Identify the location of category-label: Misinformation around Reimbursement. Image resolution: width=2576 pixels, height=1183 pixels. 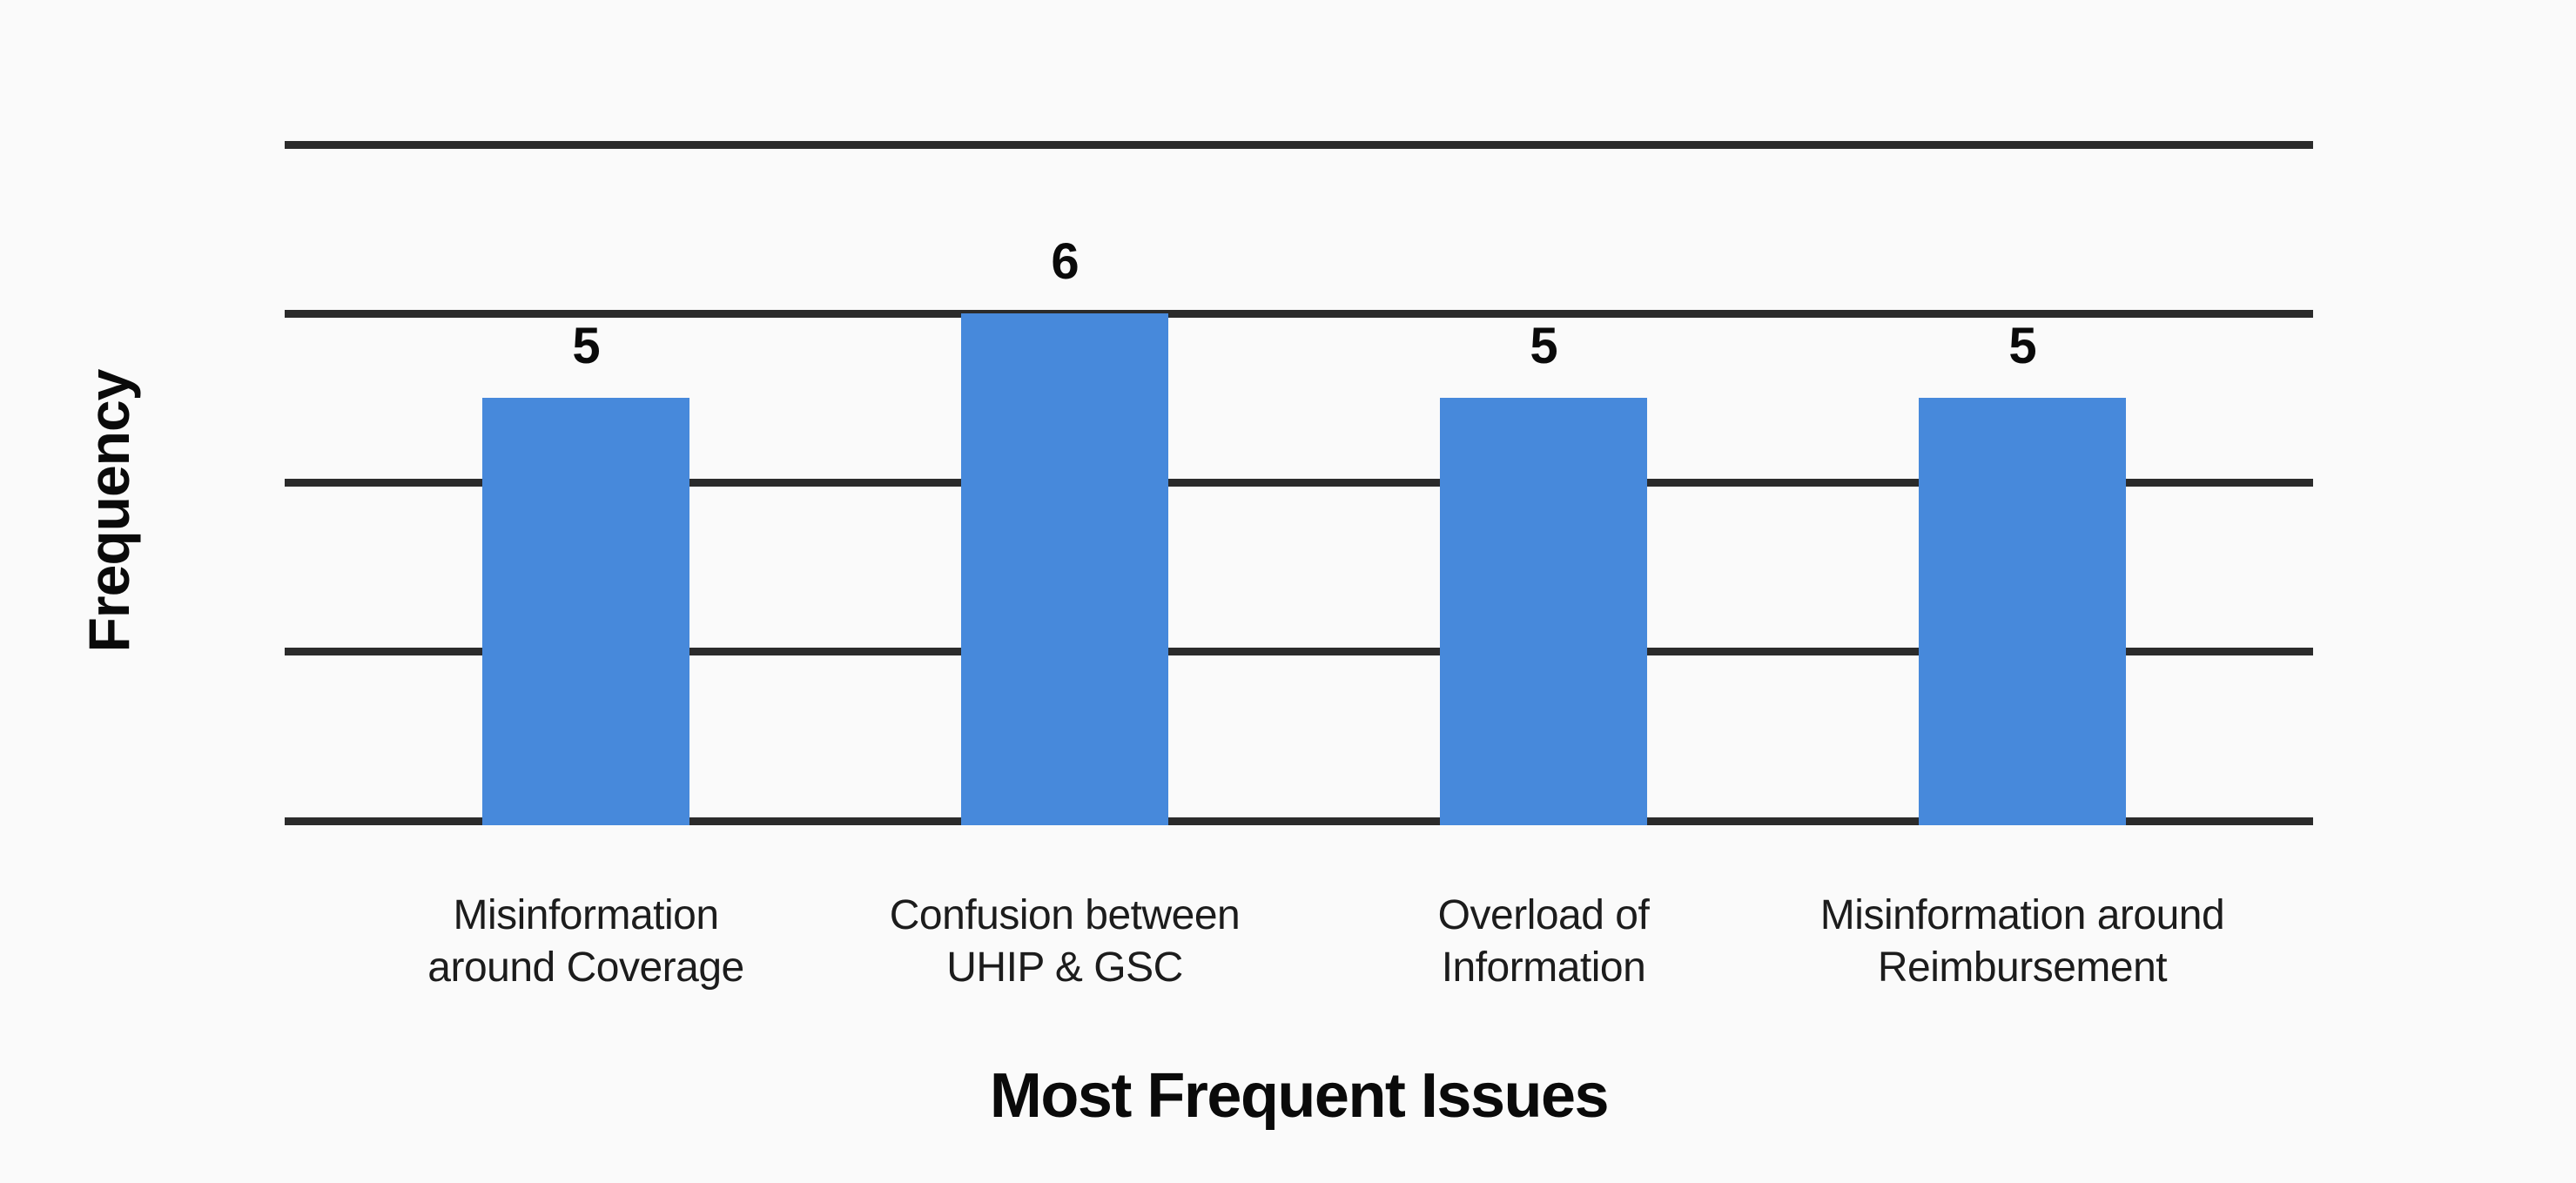
(2022, 941).